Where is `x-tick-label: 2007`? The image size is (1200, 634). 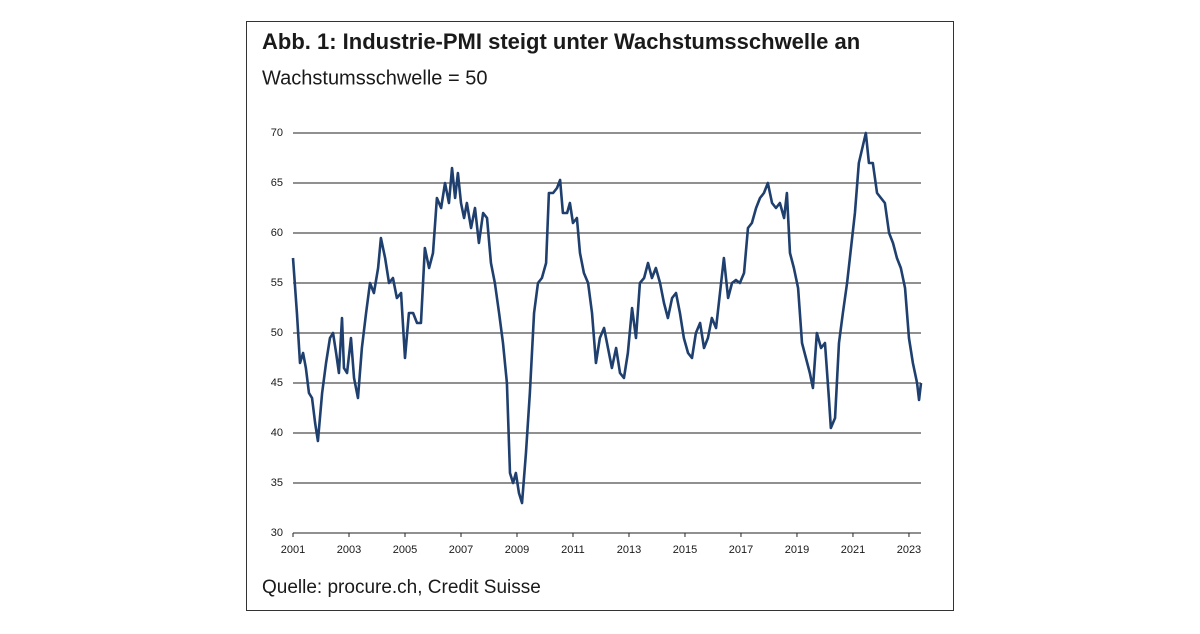 x-tick-label: 2007 is located at coordinates (461, 550).